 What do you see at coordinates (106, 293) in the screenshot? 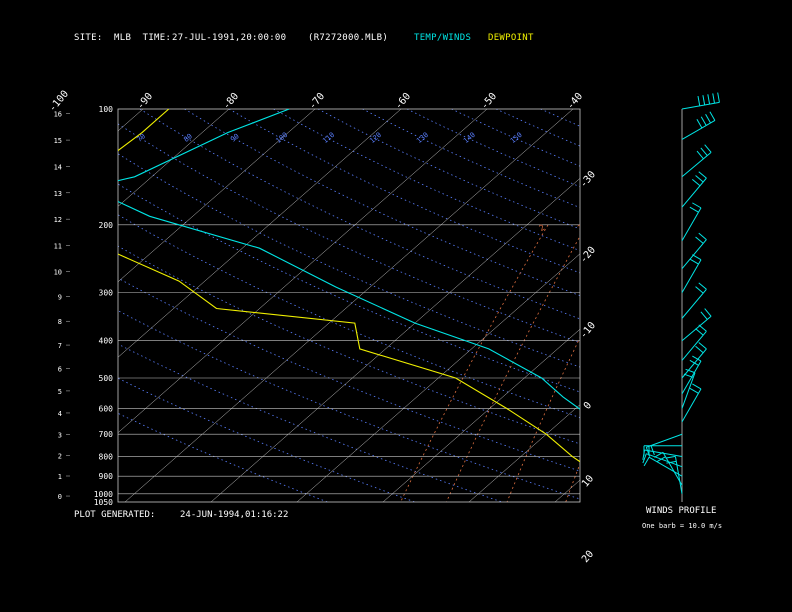
I see `pressure-tick-300: 300` at bounding box center [106, 293].